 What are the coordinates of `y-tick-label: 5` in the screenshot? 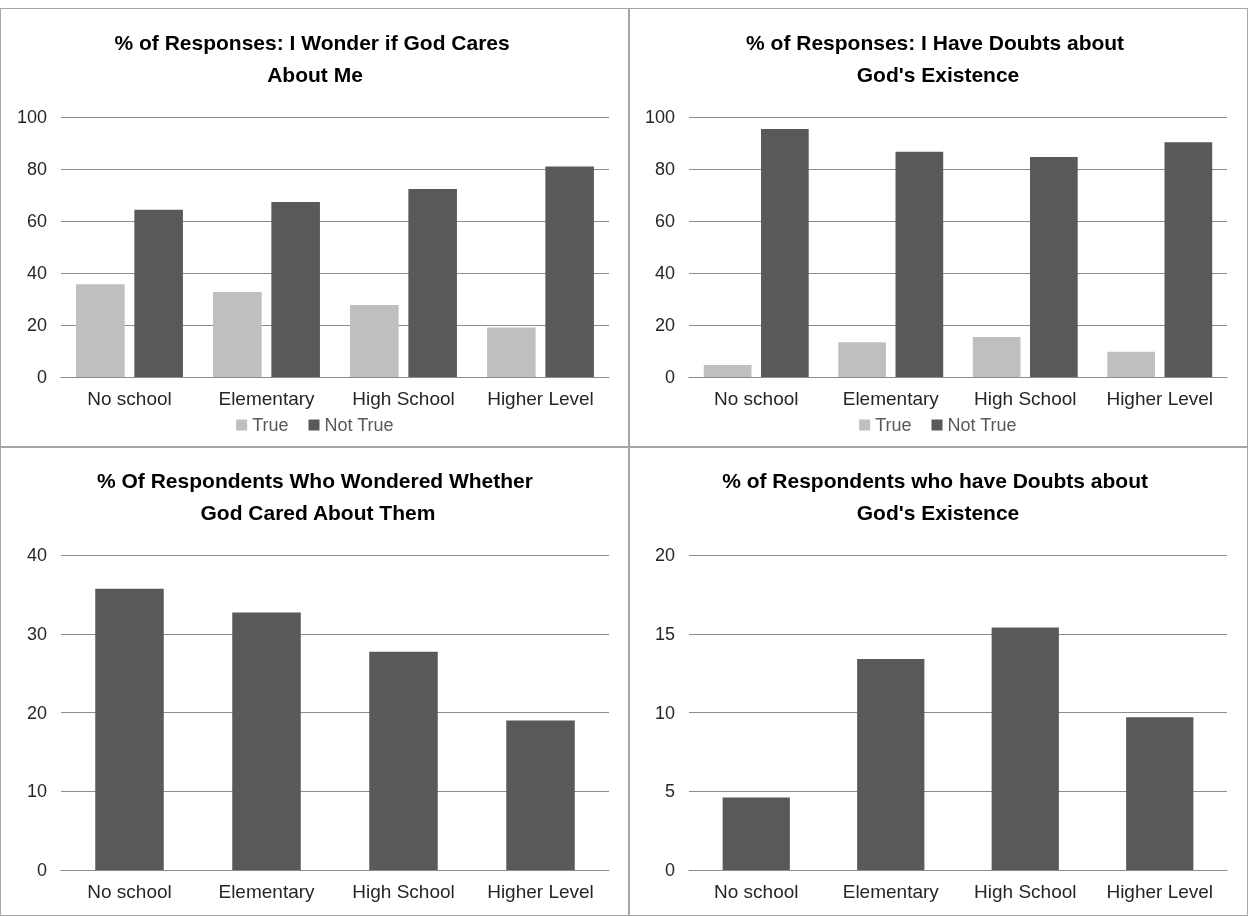 It's located at (669, 791).